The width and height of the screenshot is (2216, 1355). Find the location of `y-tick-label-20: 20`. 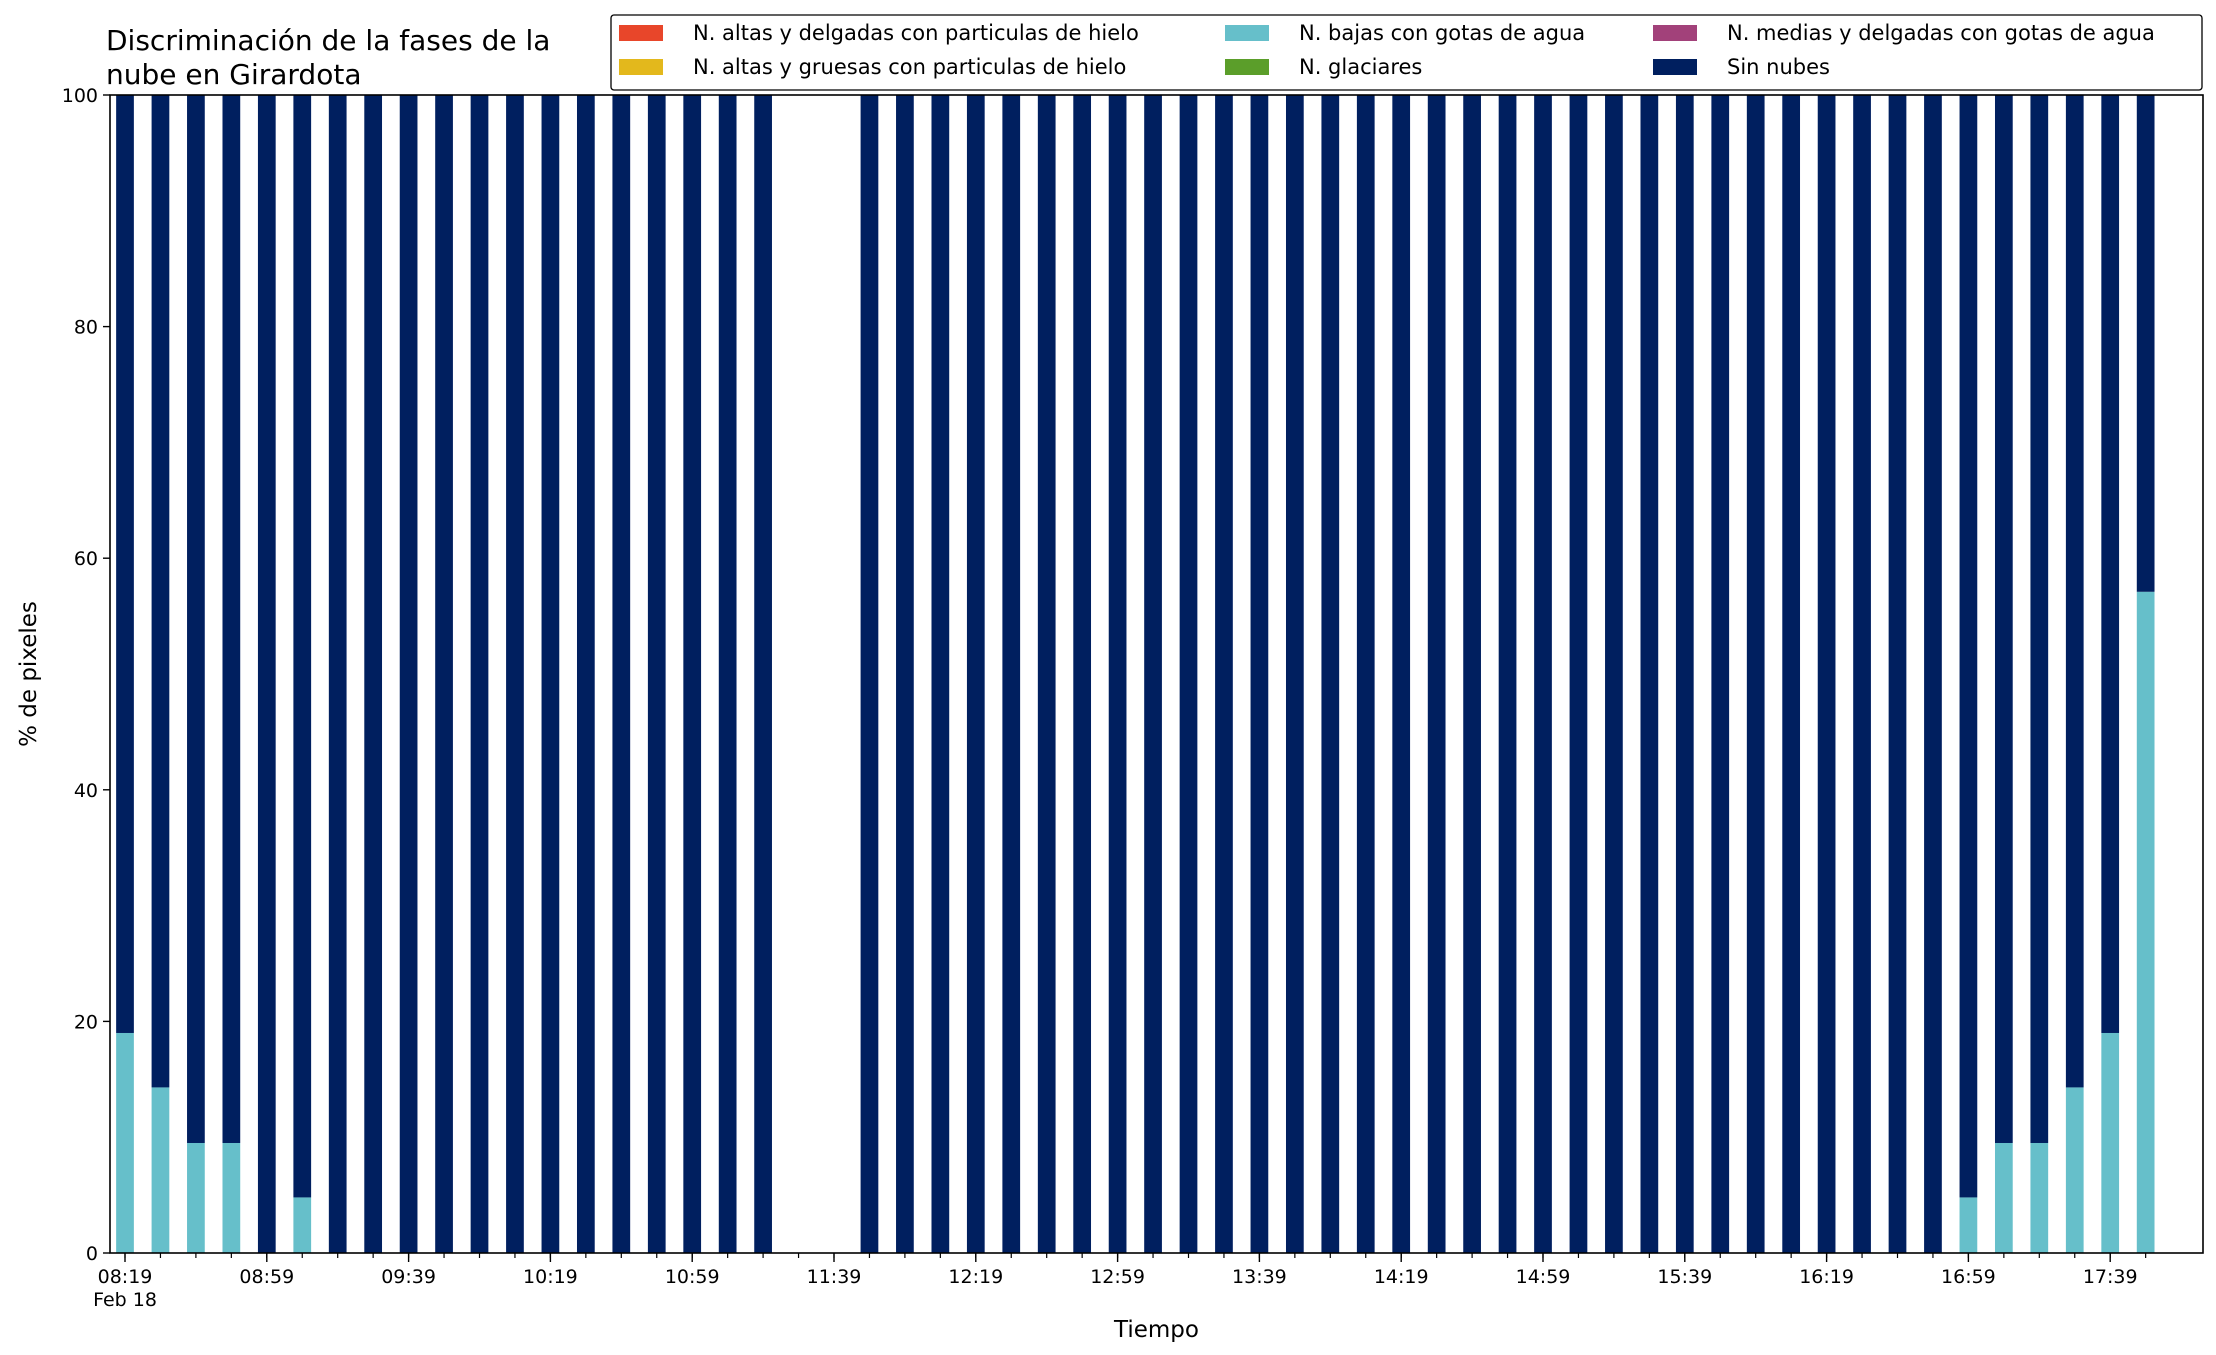

y-tick-label-20: 20 is located at coordinates (86, 1022).